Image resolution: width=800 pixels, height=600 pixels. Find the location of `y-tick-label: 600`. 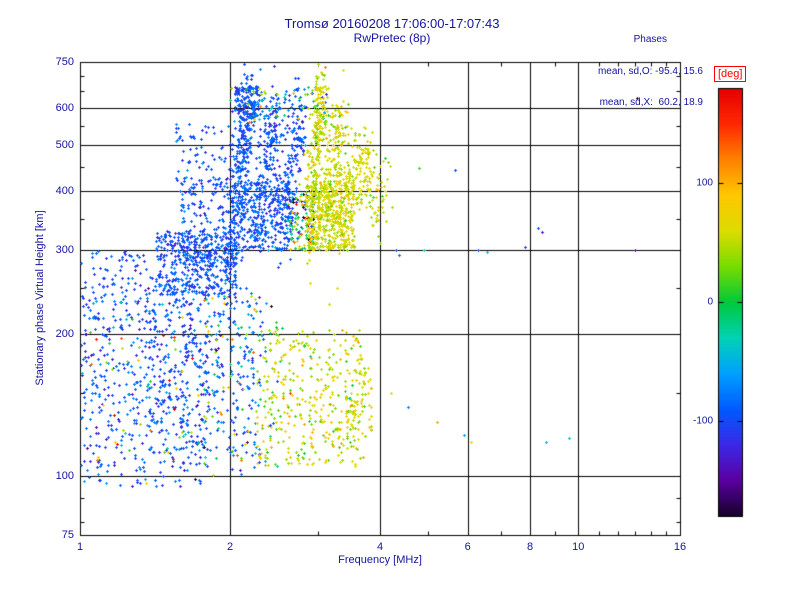

y-tick-label: 600 is located at coordinates (64, 107).